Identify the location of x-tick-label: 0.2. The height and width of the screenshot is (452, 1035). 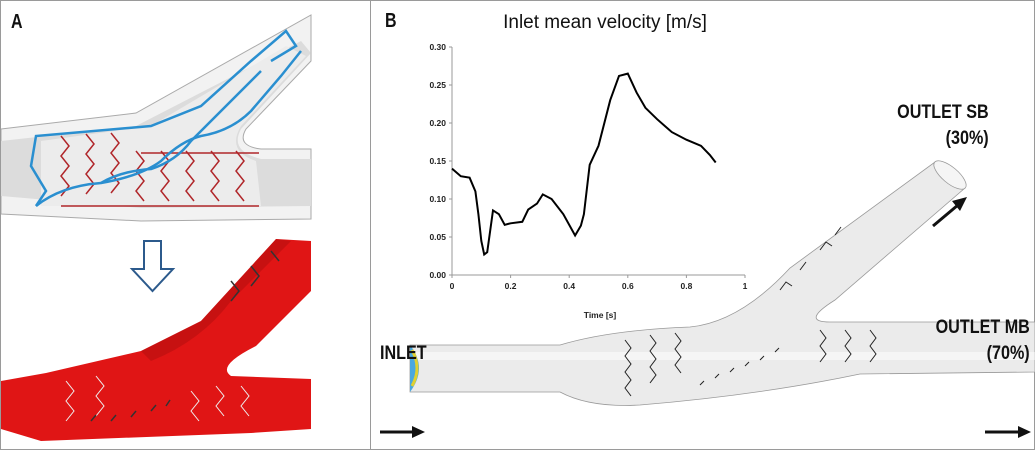
(511, 286).